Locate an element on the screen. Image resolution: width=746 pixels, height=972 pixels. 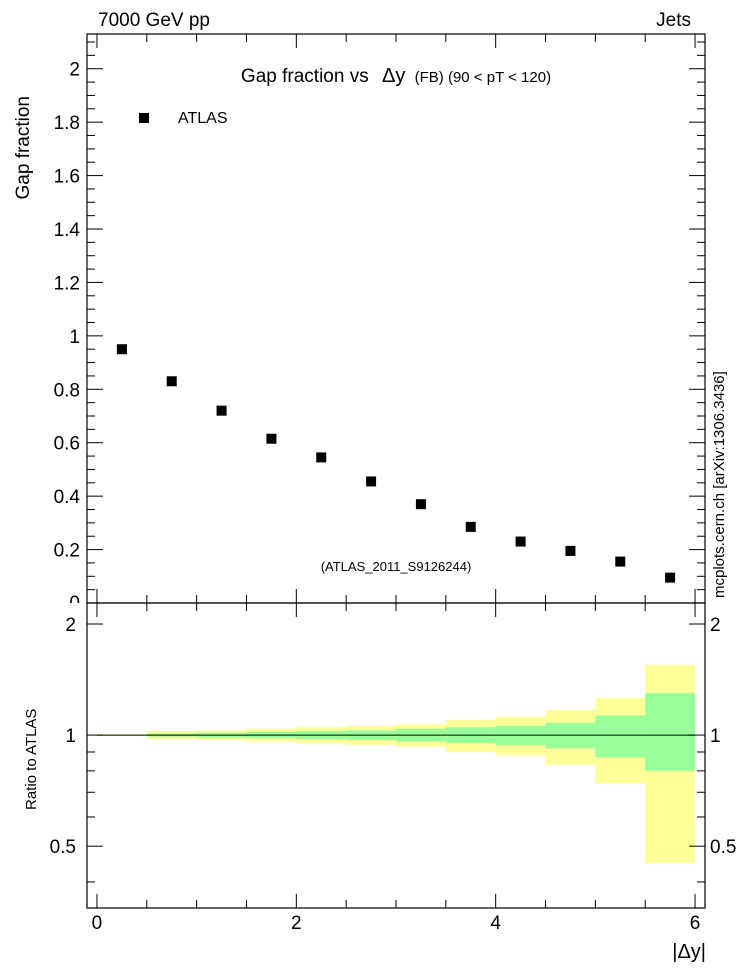
ratio-y-tick-label-right: 2 is located at coordinates (715, 625).